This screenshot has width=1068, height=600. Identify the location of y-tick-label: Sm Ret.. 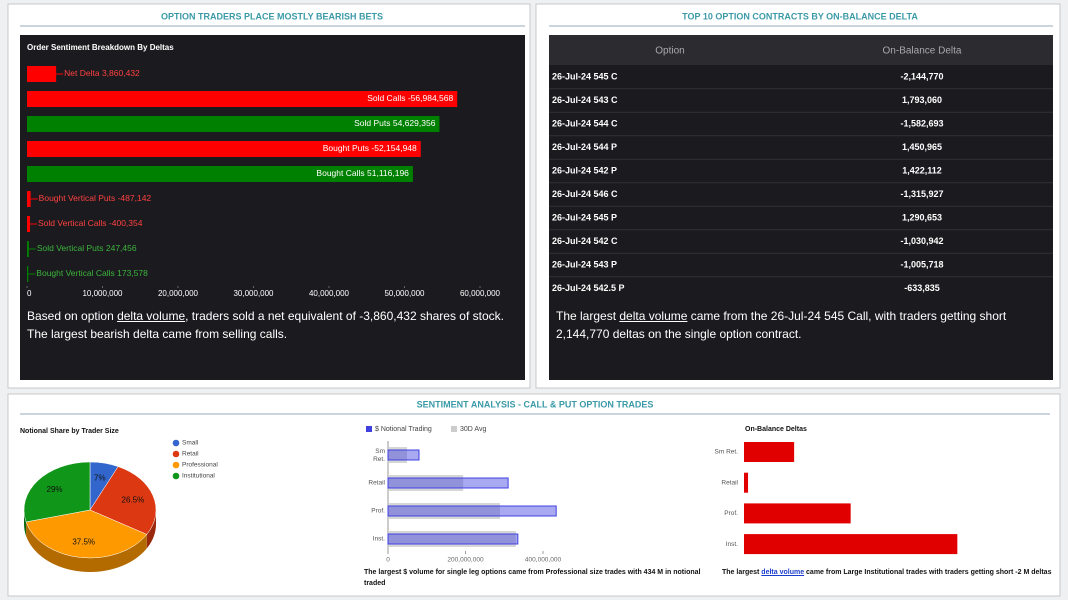
(727, 452).